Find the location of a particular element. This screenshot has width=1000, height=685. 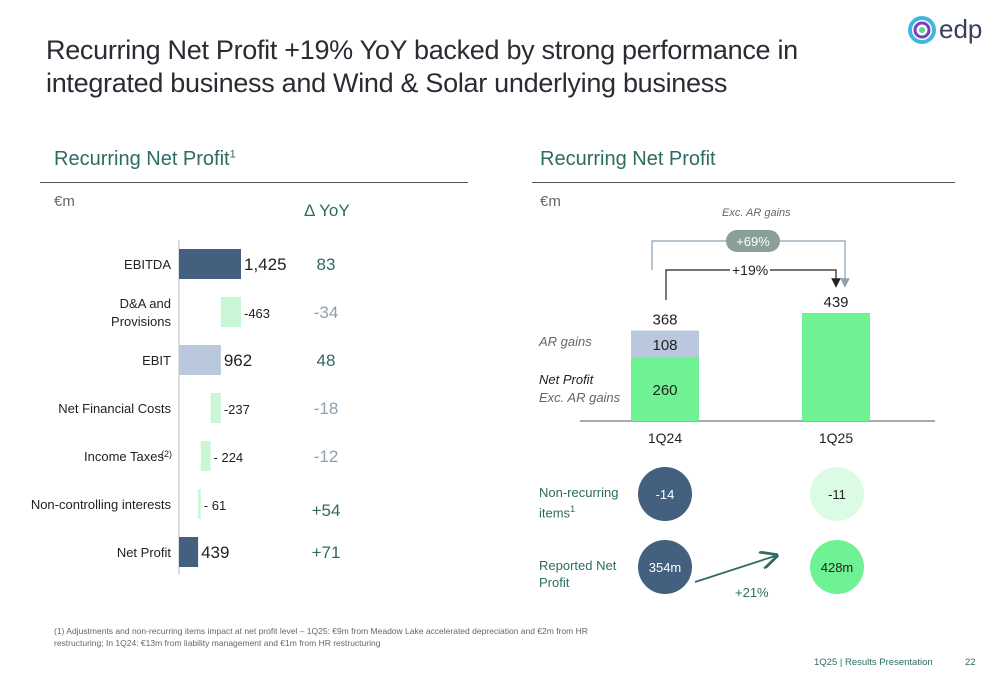

waterfall-category-2: EBIT is located at coordinates (156, 360).